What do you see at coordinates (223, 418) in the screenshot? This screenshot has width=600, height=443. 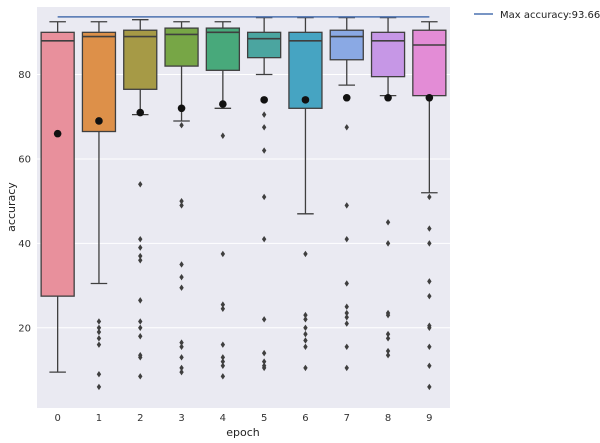 I see `x-tick-label: 4` at bounding box center [223, 418].